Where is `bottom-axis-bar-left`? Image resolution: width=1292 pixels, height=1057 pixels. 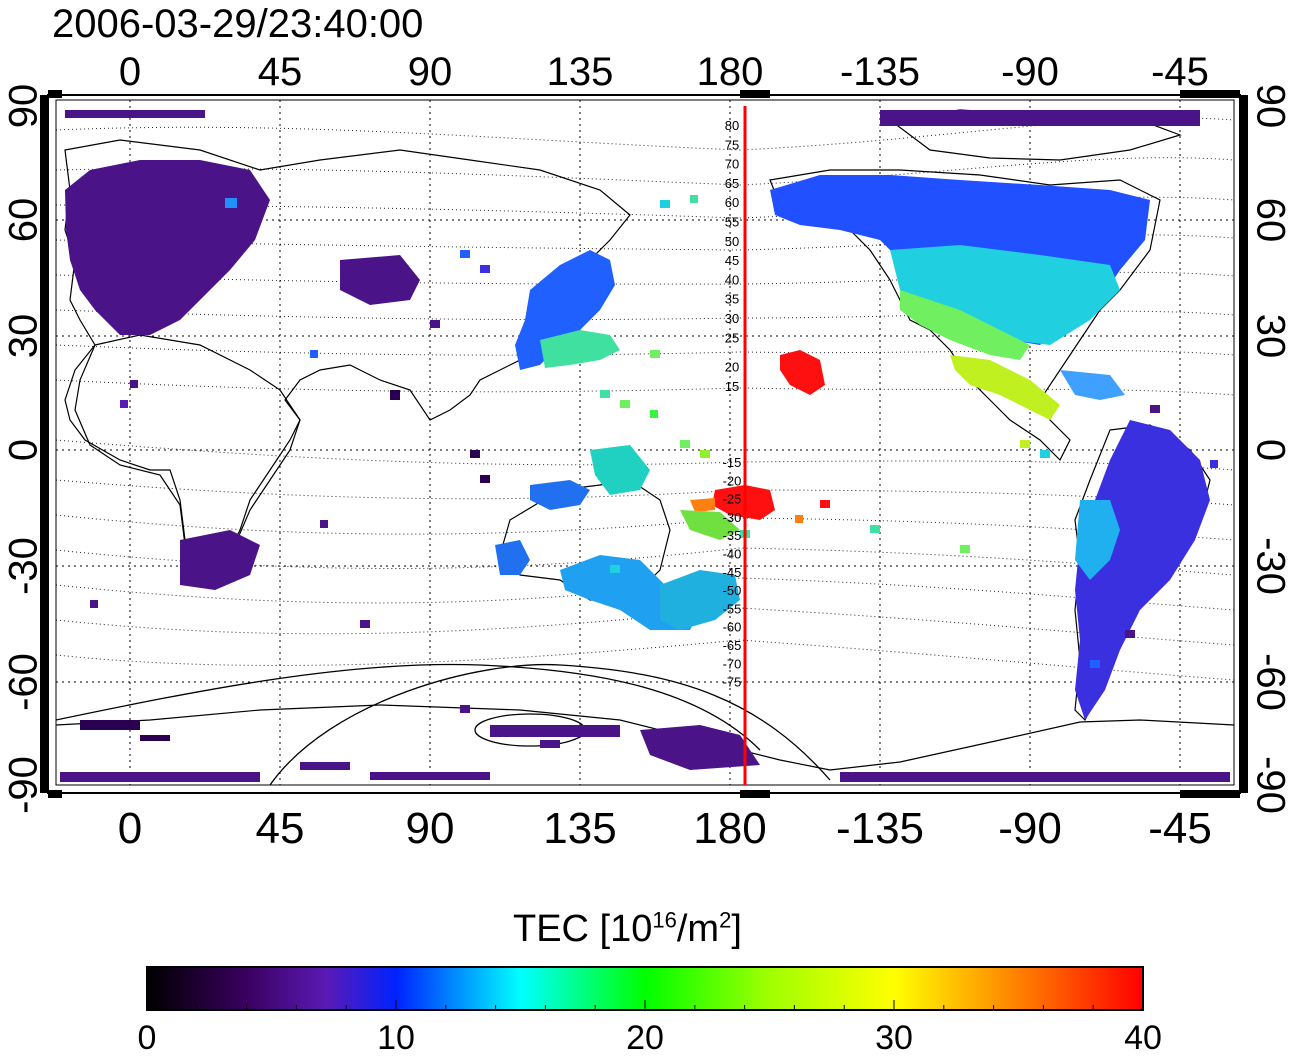 bottom-axis-bar-left is located at coordinates (55, 794).